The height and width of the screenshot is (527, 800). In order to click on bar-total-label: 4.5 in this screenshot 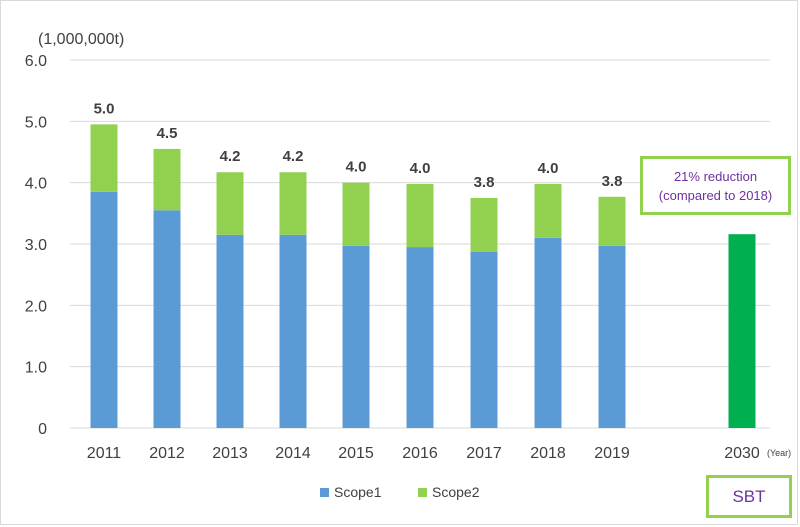, I will do `click(167, 133)`.